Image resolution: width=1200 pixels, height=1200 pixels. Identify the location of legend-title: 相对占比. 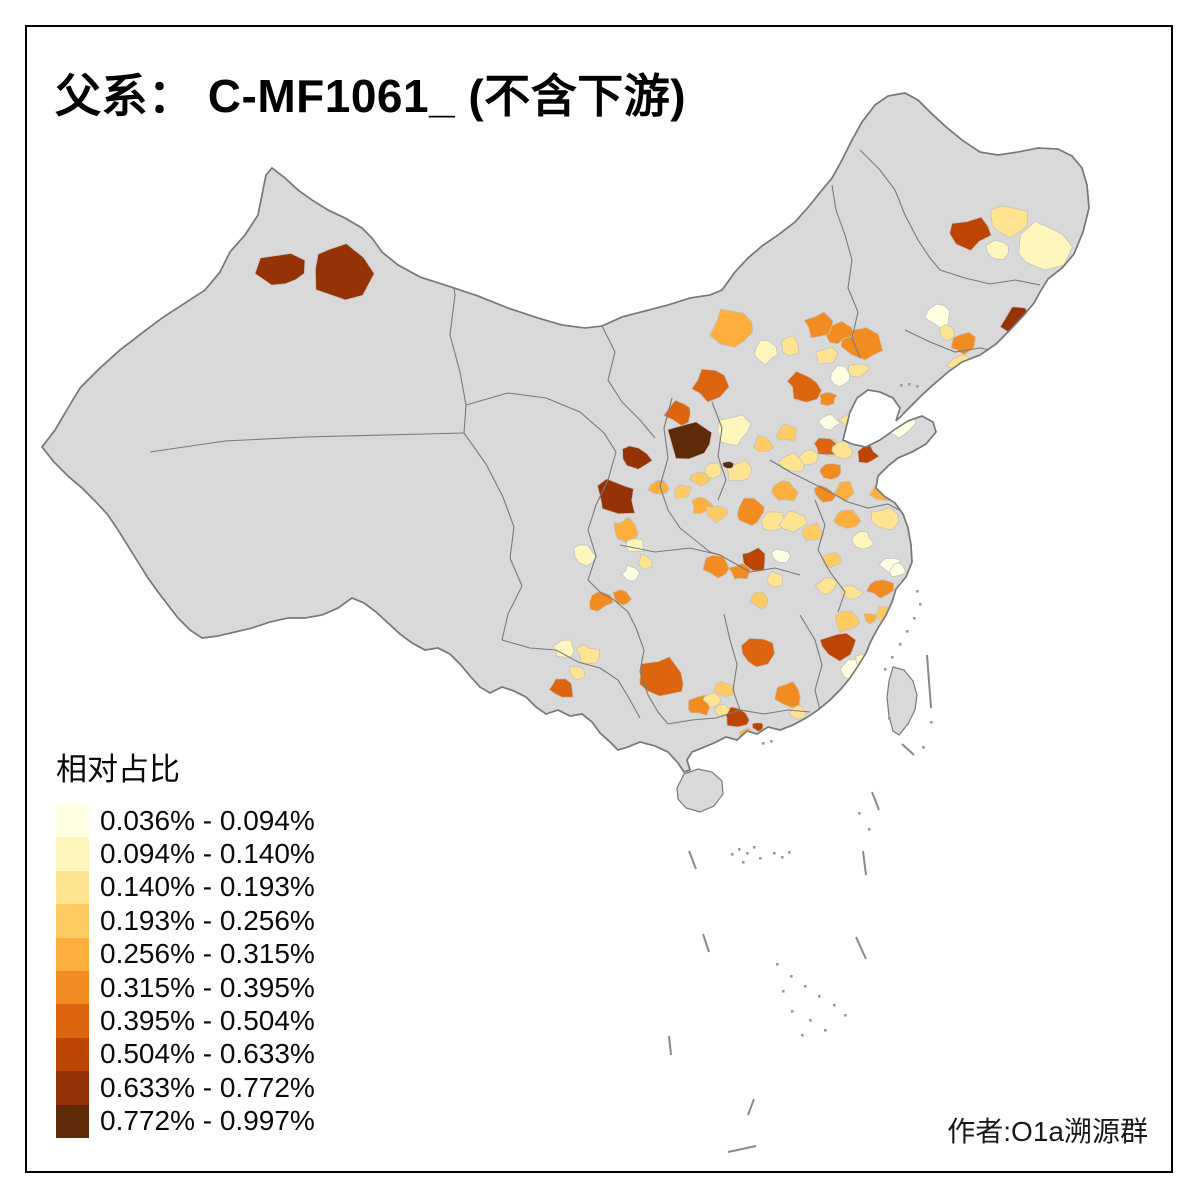
(118, 769).